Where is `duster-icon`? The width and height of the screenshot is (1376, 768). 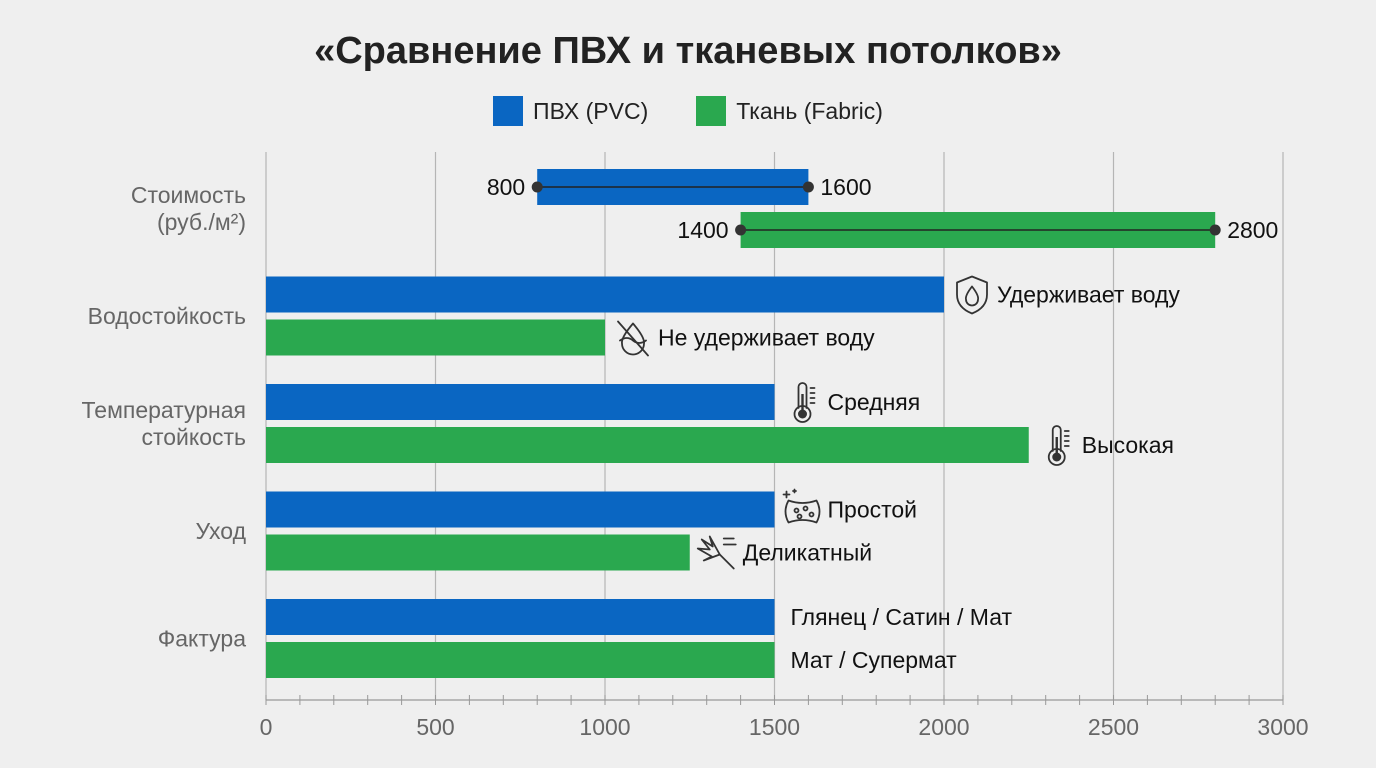
duster-icon is located at coordinates (716, 552).